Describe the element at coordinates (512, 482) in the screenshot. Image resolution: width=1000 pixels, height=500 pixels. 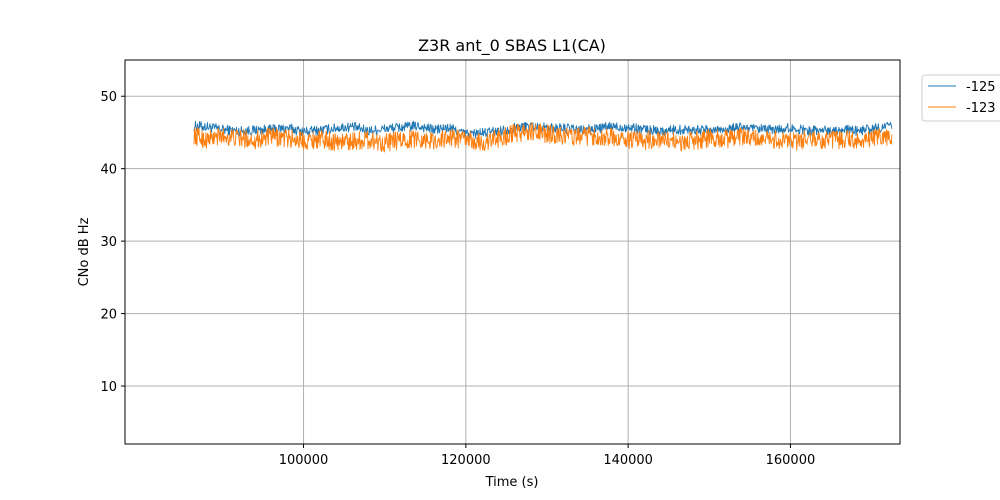
I see `x-axis-label: Time (s)` at that location.